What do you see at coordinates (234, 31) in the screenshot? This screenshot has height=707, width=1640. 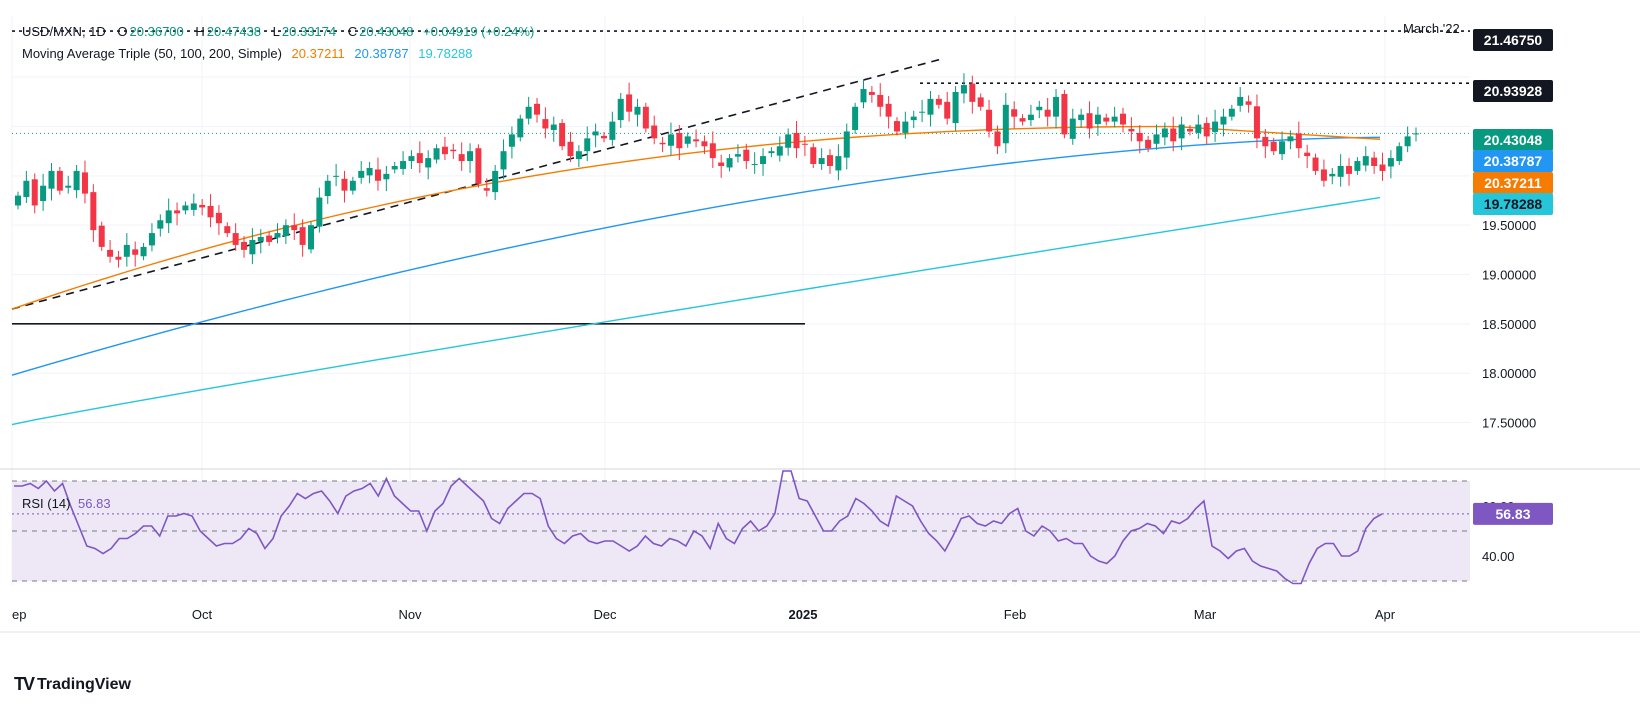 I see `high-value: 20.47438` at bounding box center [234, 31].